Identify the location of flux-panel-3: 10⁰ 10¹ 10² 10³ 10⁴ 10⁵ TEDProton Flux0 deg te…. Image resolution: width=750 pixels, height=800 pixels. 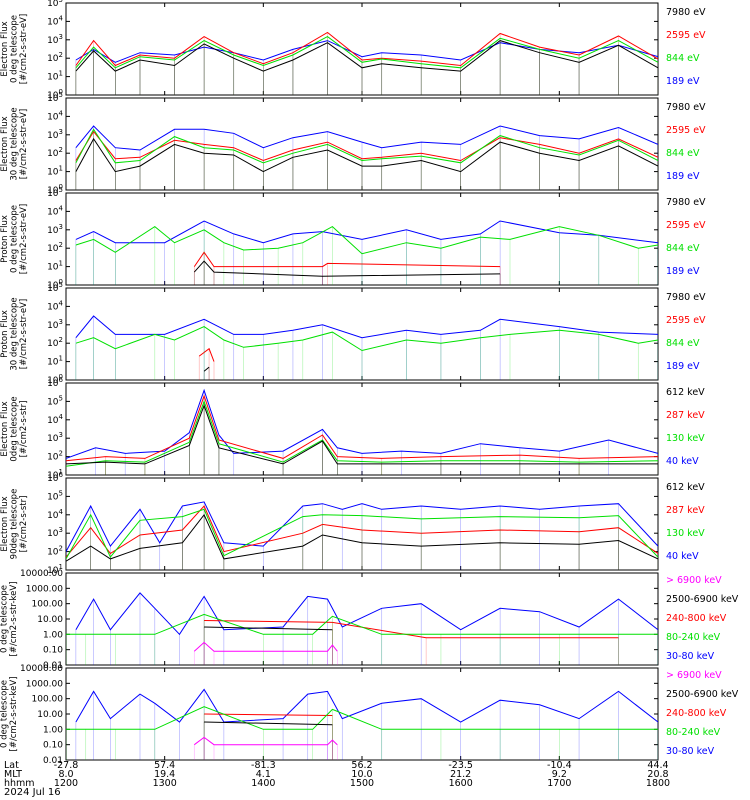
(353, 238).